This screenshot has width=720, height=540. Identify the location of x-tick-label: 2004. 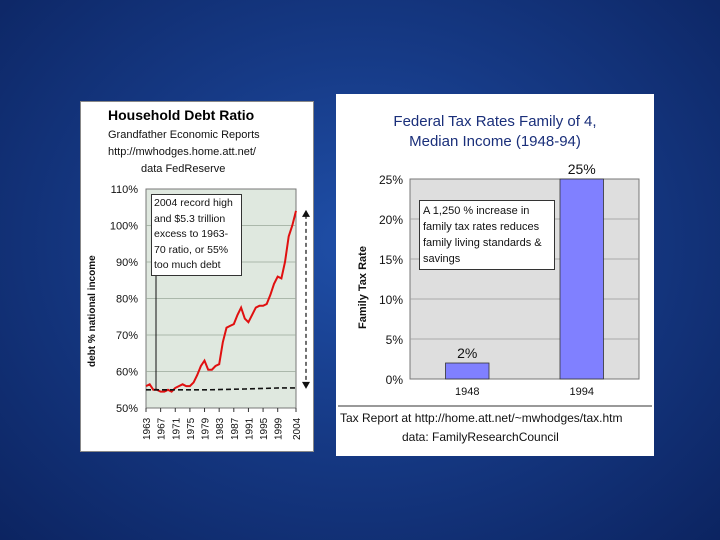
(297, 428).